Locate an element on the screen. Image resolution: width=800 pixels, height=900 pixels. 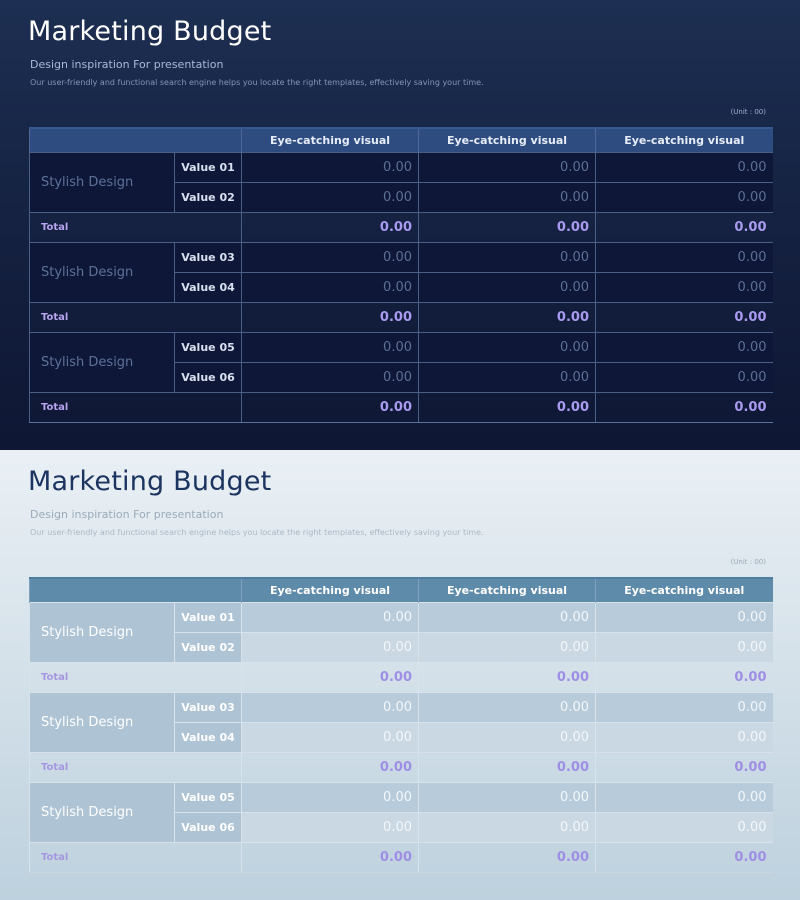
header-corner-cell is located at coordinates (135, 139).